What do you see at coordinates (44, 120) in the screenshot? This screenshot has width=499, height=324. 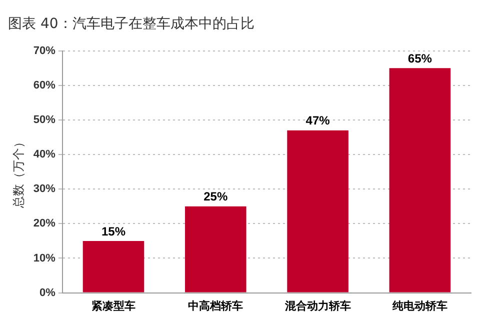 I see `y-tick-label: 50%` at bounding box center [44, 120].